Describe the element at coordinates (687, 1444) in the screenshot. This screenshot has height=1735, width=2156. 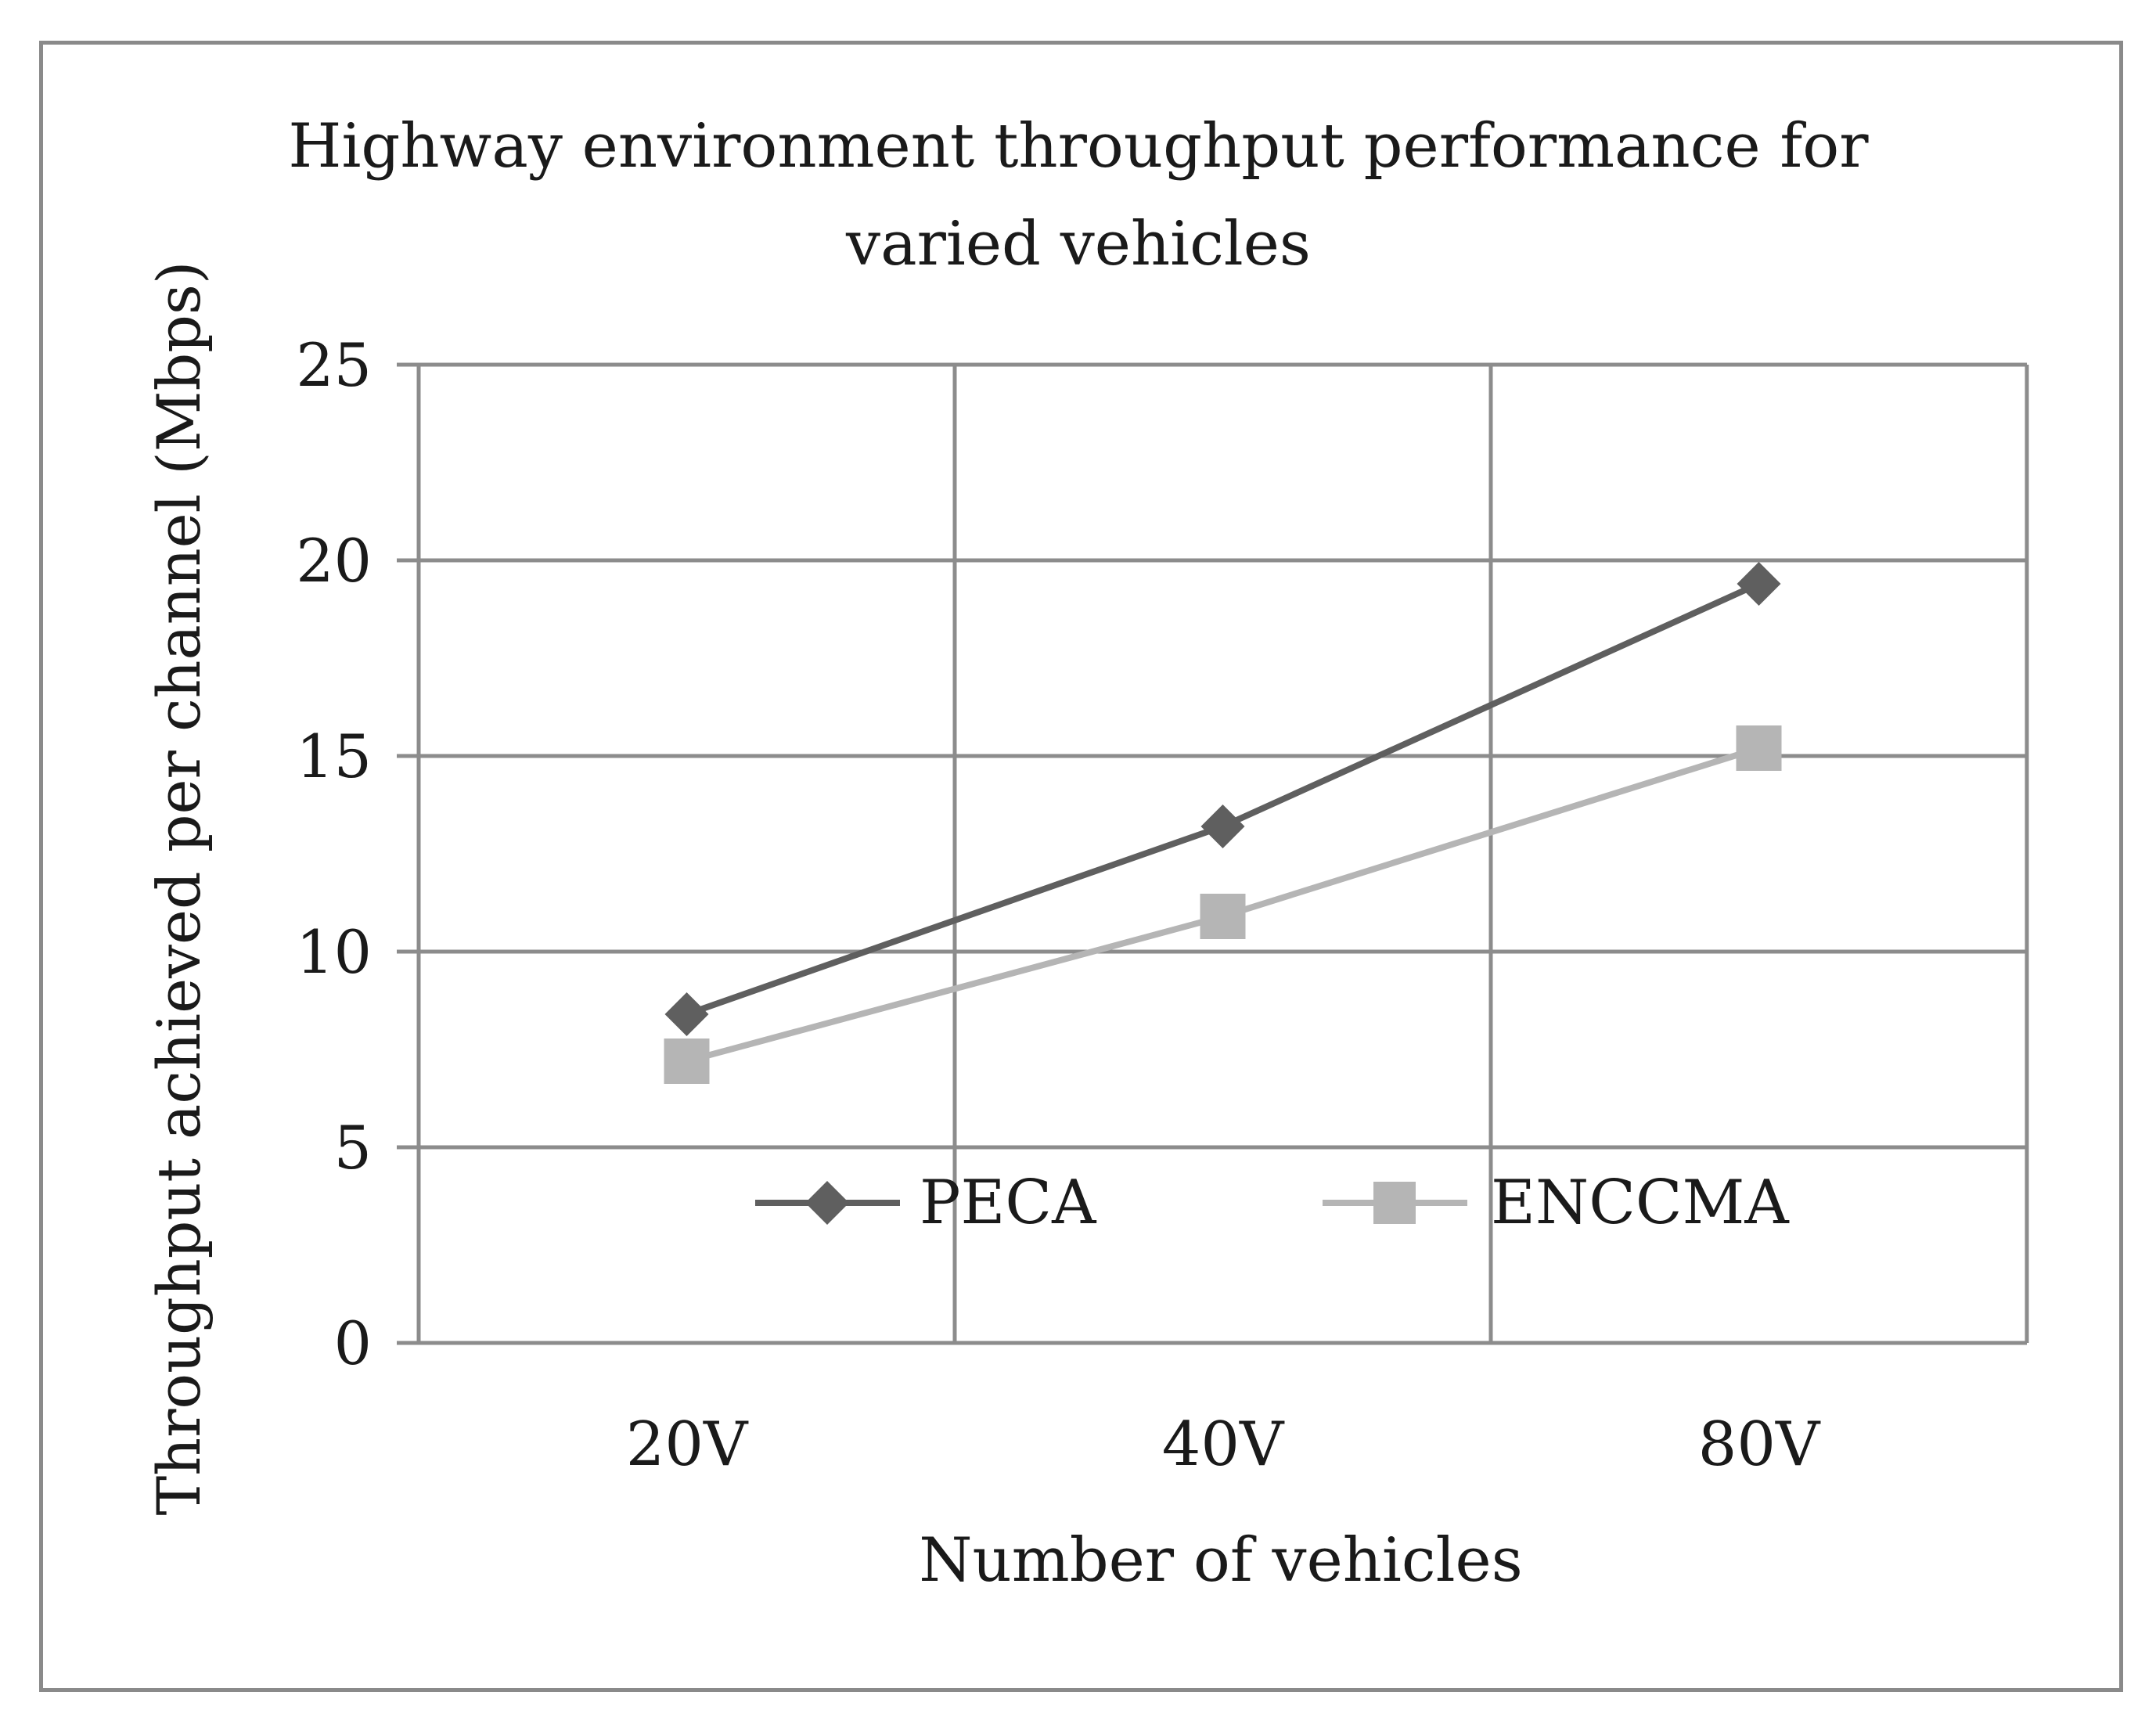
I see `x-tick-label: 20V` at that location.